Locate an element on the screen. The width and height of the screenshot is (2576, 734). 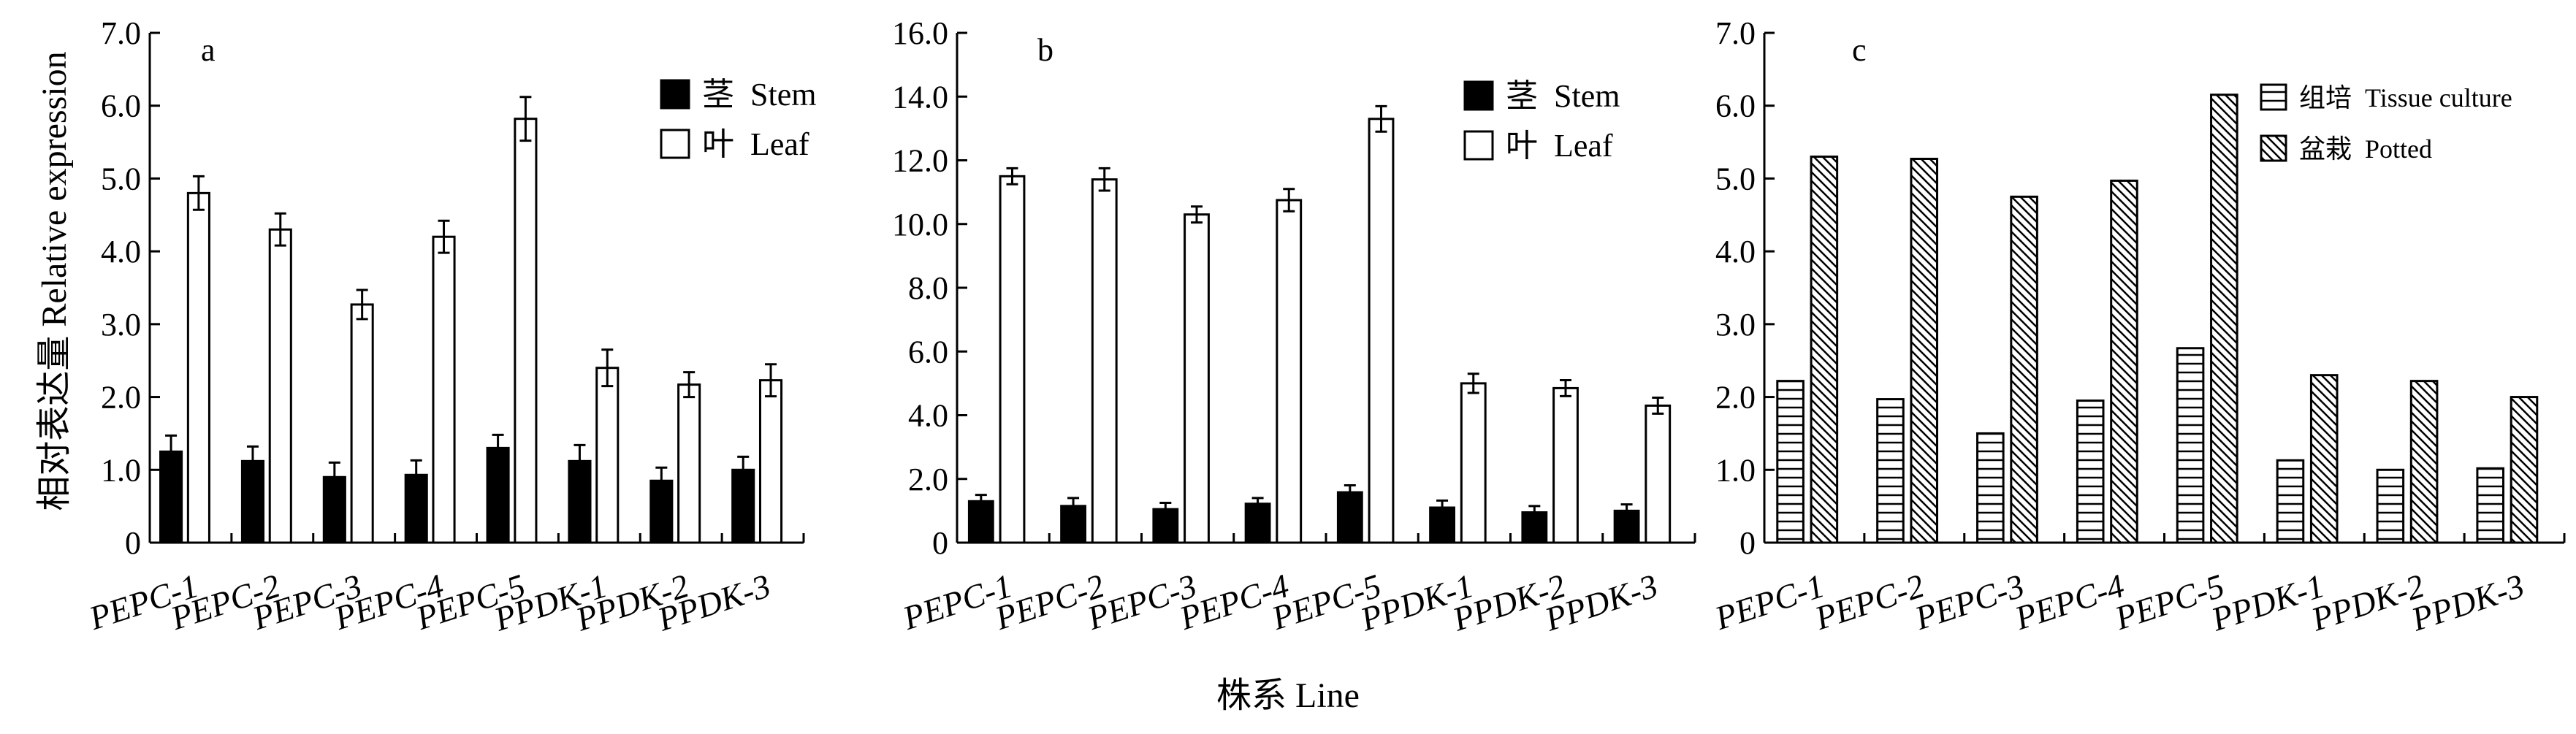
panel-letter: b is located at coordinates (1045, 50).